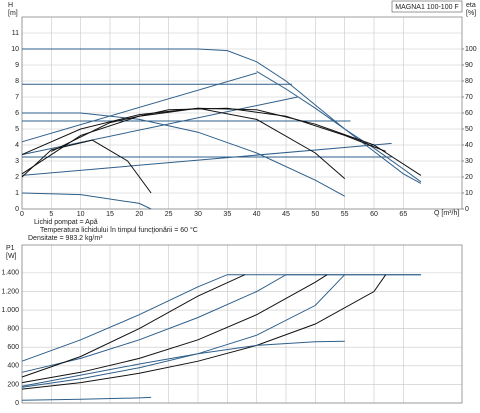 This screenshot has width=480, height=413. Describe the element at coordinates (17, 161) in the screenshot. I see `y-tick-label: 3` at that location.